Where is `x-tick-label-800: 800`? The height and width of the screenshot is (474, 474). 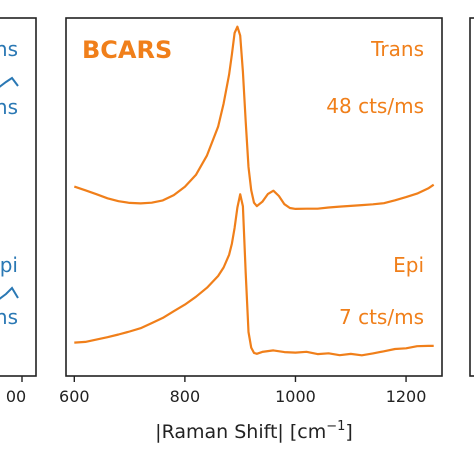 x-tick-label-800: 800 is located at coordinates (185, 396).